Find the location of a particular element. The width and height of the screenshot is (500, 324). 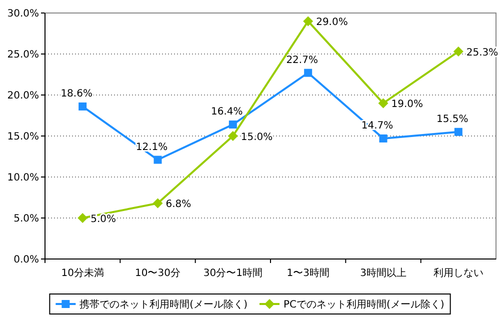

y-tick-label: 20.0% is located at coordinates (23, 96).